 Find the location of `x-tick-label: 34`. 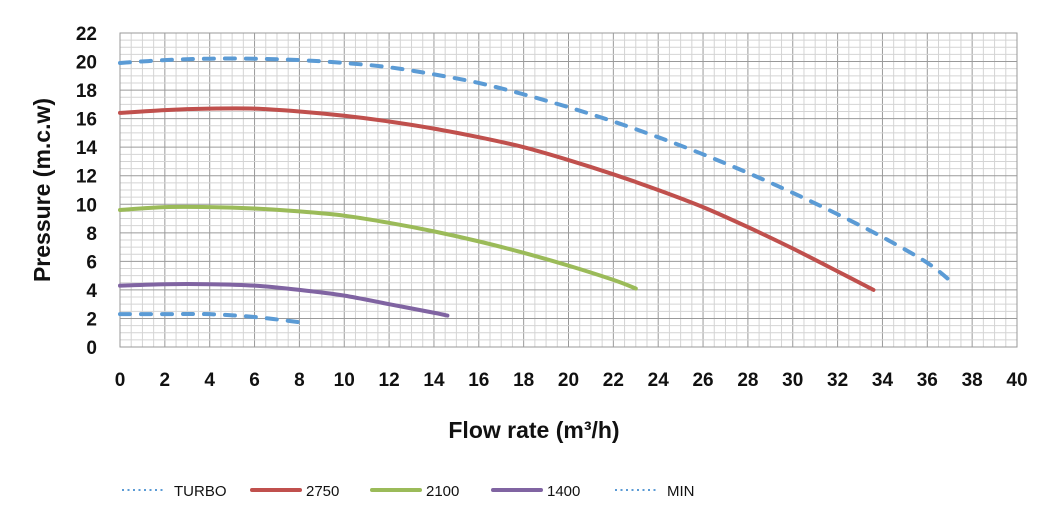

x-tick-label: 34 is located at coordinates (883, 380).